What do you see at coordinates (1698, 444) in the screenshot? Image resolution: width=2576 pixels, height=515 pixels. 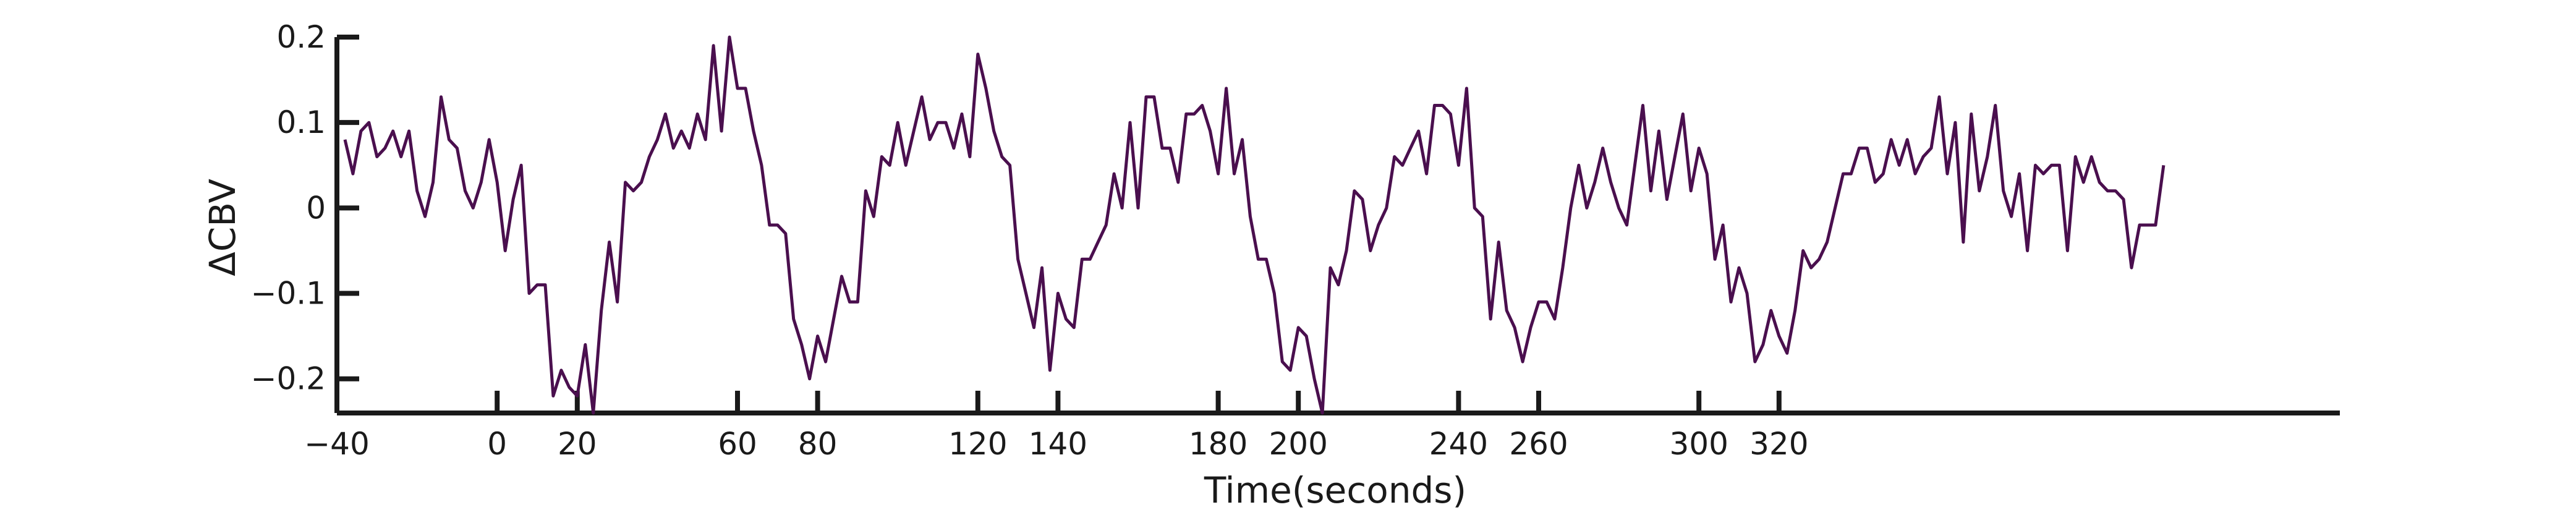 I see `x-tick-label: 300` at bounding box center [1698, 444].